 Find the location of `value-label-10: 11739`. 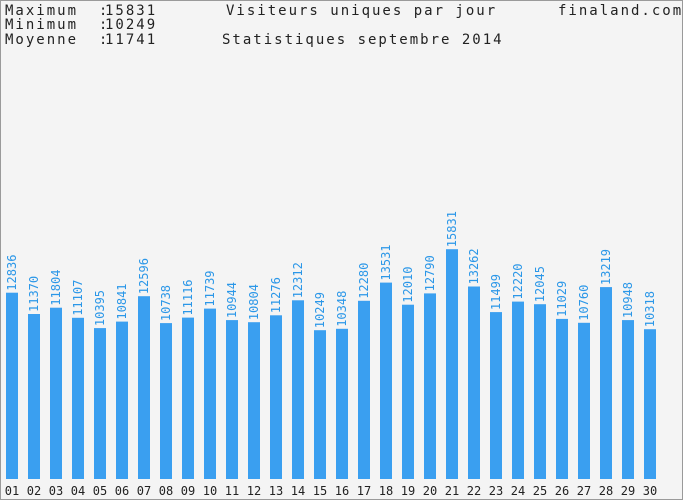

value-label-10: 11739 is located at coordinates (210, 288).